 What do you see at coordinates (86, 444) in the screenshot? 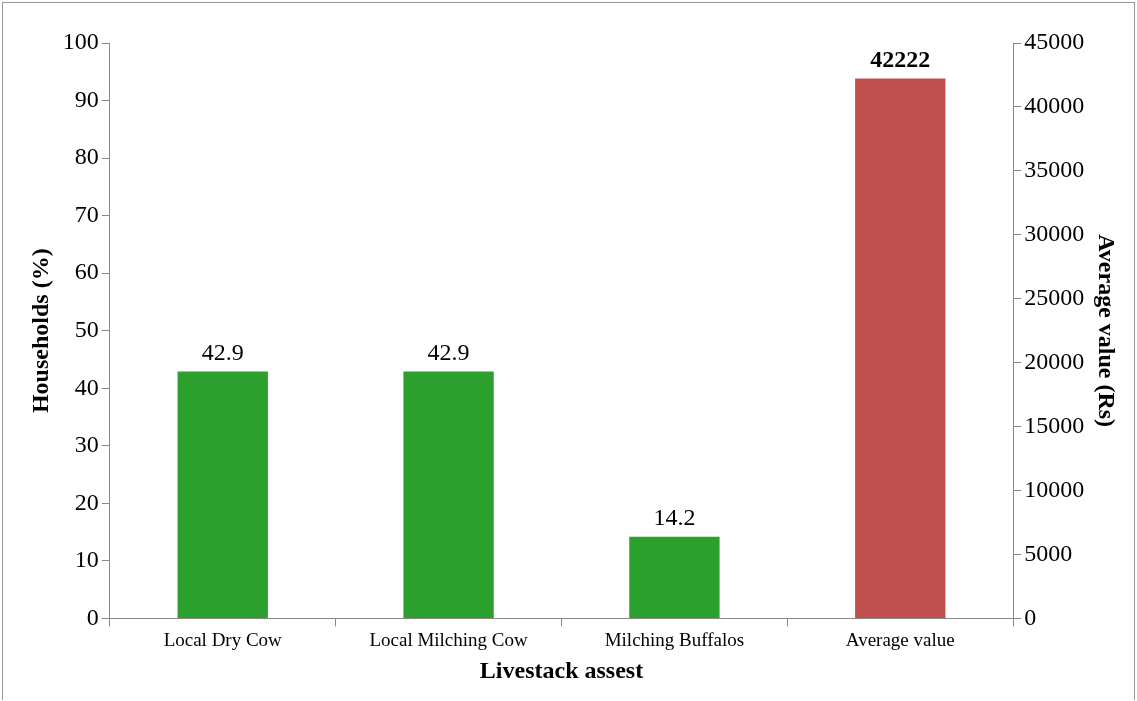
I see `y-tick-label: 30` at bounding box center [86, 444].